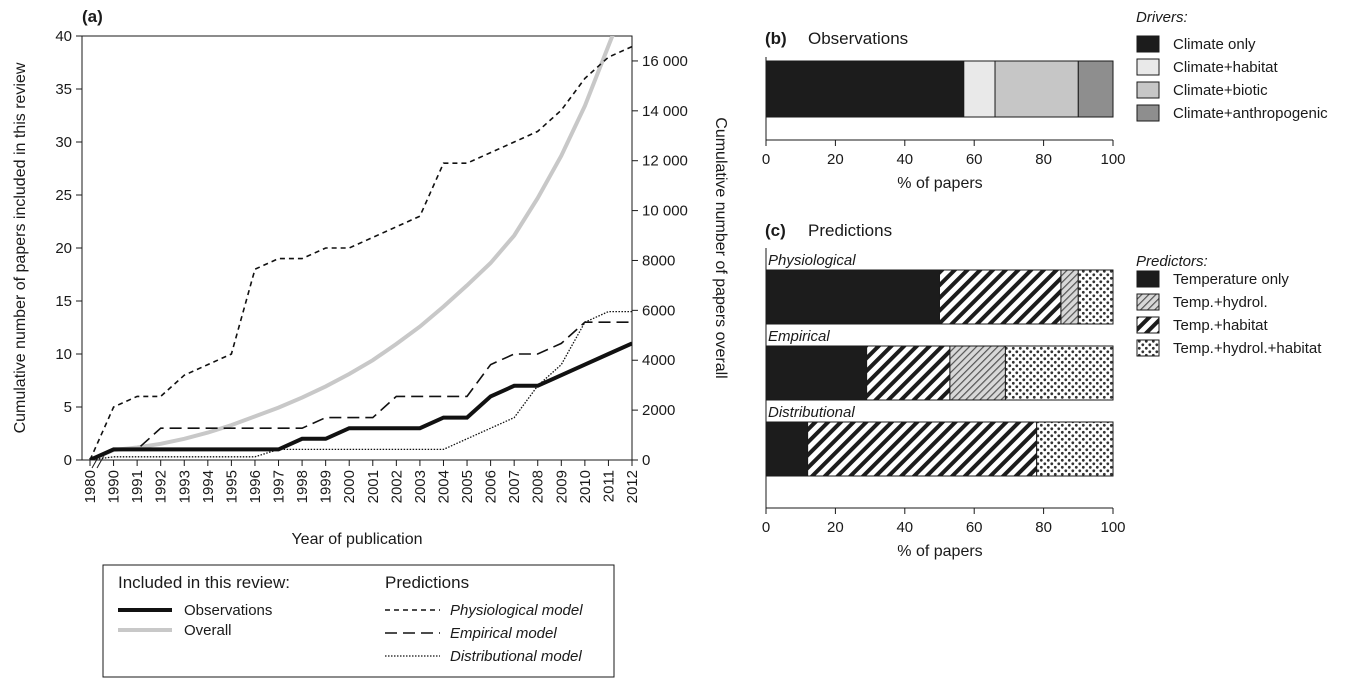  Describe the element at coordinates (302, 486) in the screenshot. I see `x-tick-label: 1998` at that location.